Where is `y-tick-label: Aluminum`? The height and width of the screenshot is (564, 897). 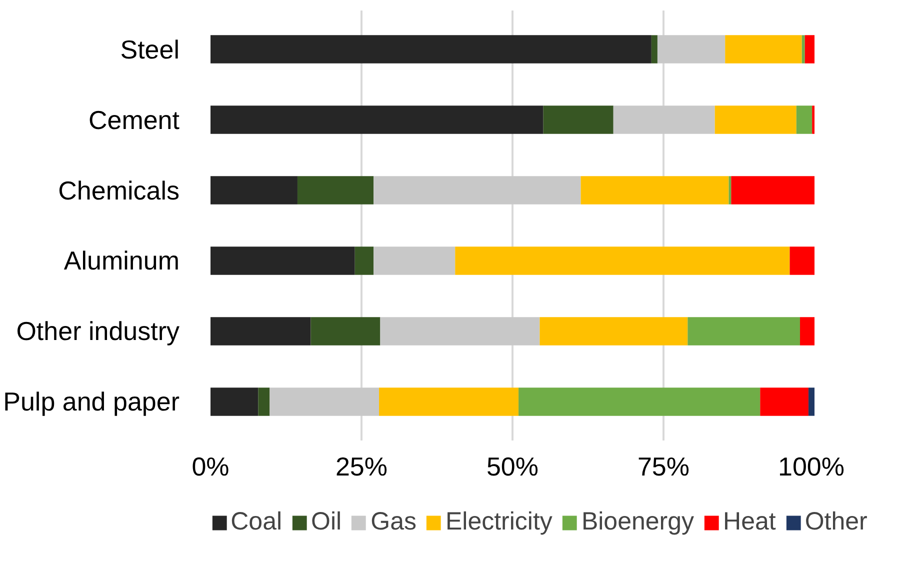 y-tick-label: Aluminum is located at coordinates (122, 261).